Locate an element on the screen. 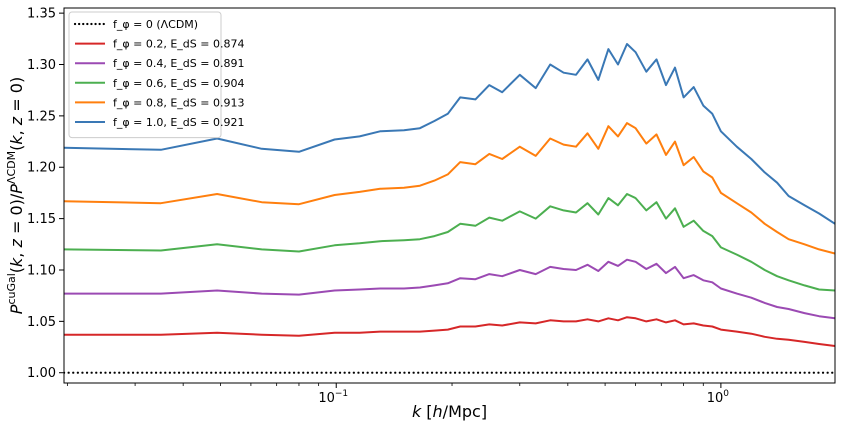  y-tick-label: 1.20 is located at coordinates (41, 168).